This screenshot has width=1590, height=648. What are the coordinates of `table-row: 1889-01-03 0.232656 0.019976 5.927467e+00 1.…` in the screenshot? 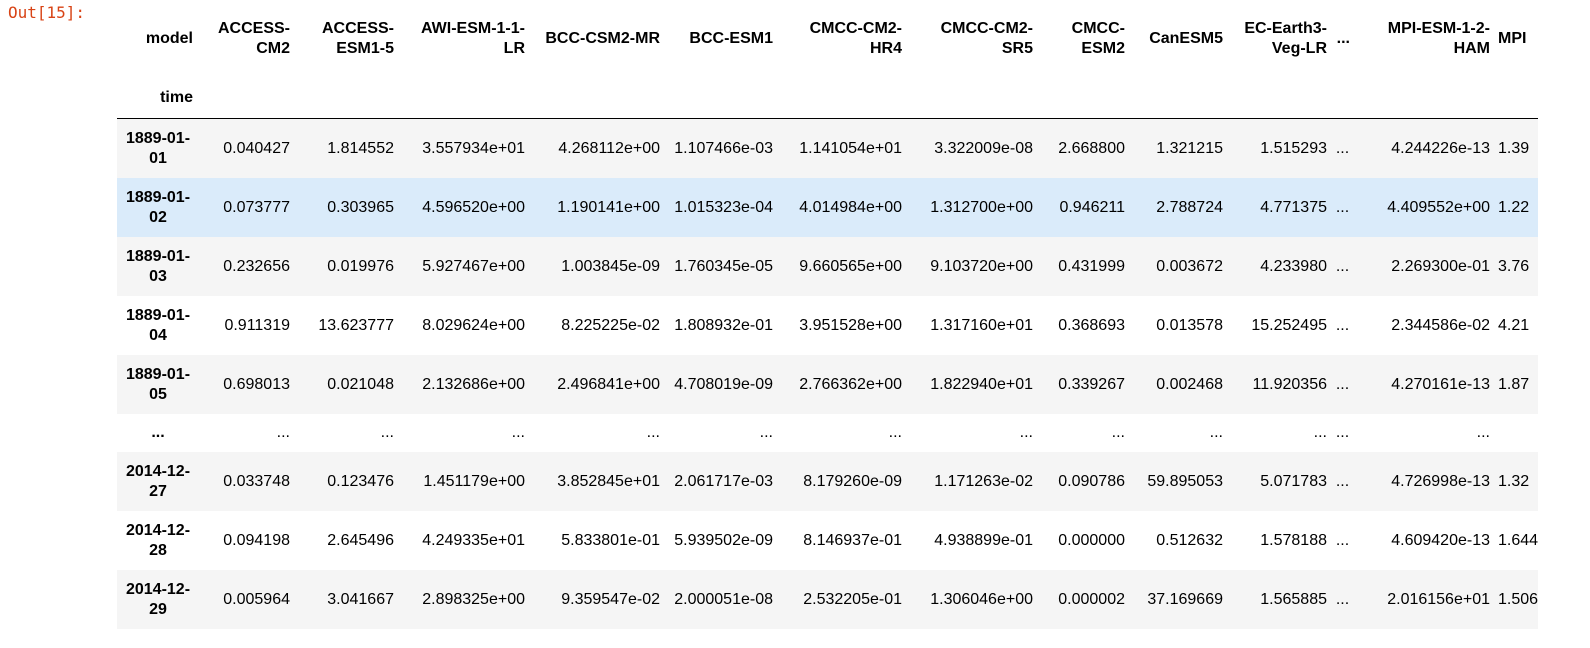 It's located at (827, 266).